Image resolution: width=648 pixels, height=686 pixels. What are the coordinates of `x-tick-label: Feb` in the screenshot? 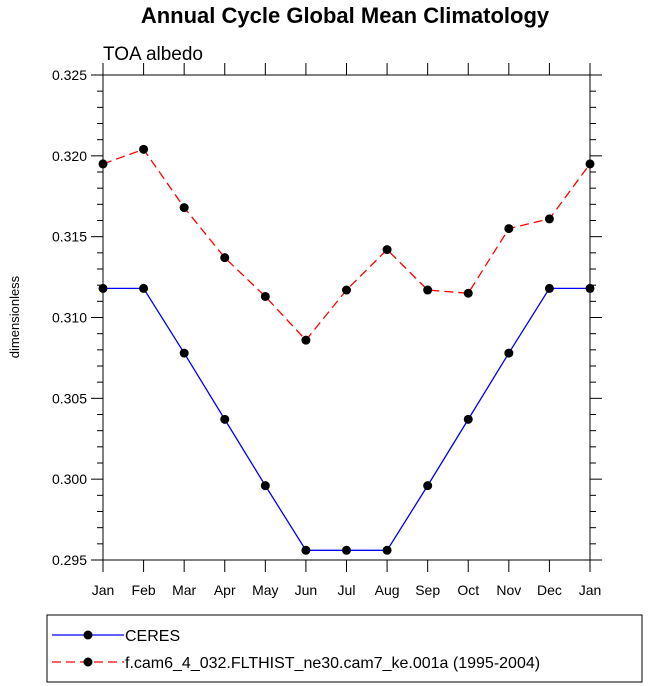 It's located at (144, 590).